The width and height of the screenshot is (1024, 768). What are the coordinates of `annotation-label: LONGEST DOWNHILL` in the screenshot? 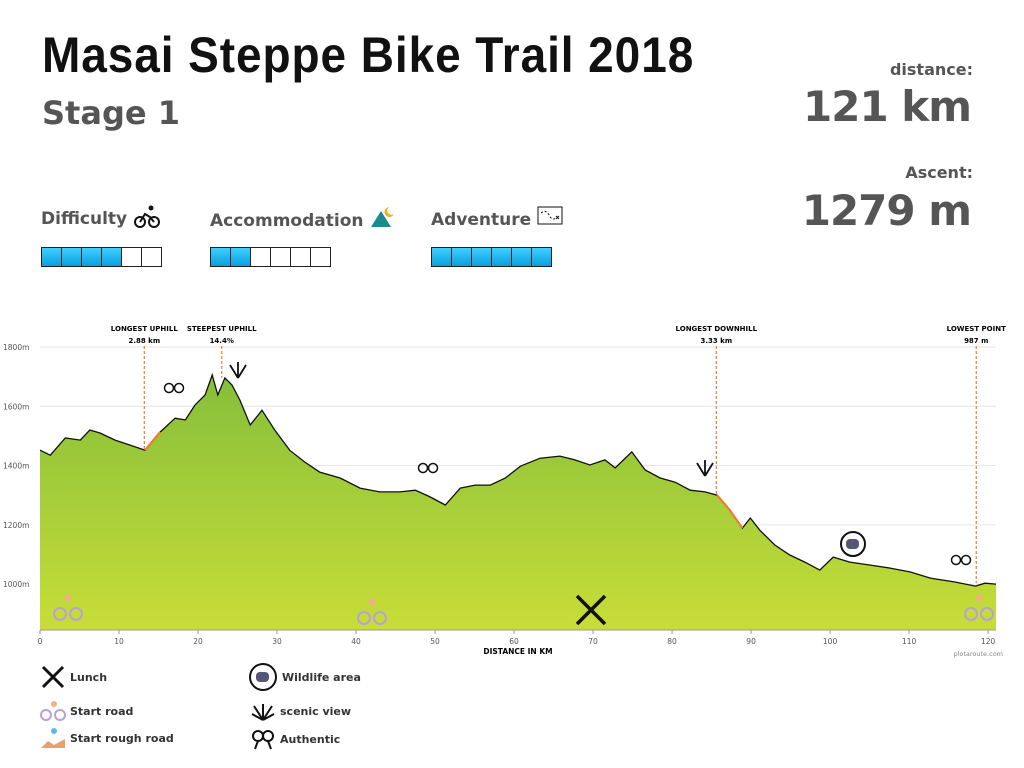 It's located at (717, 329).